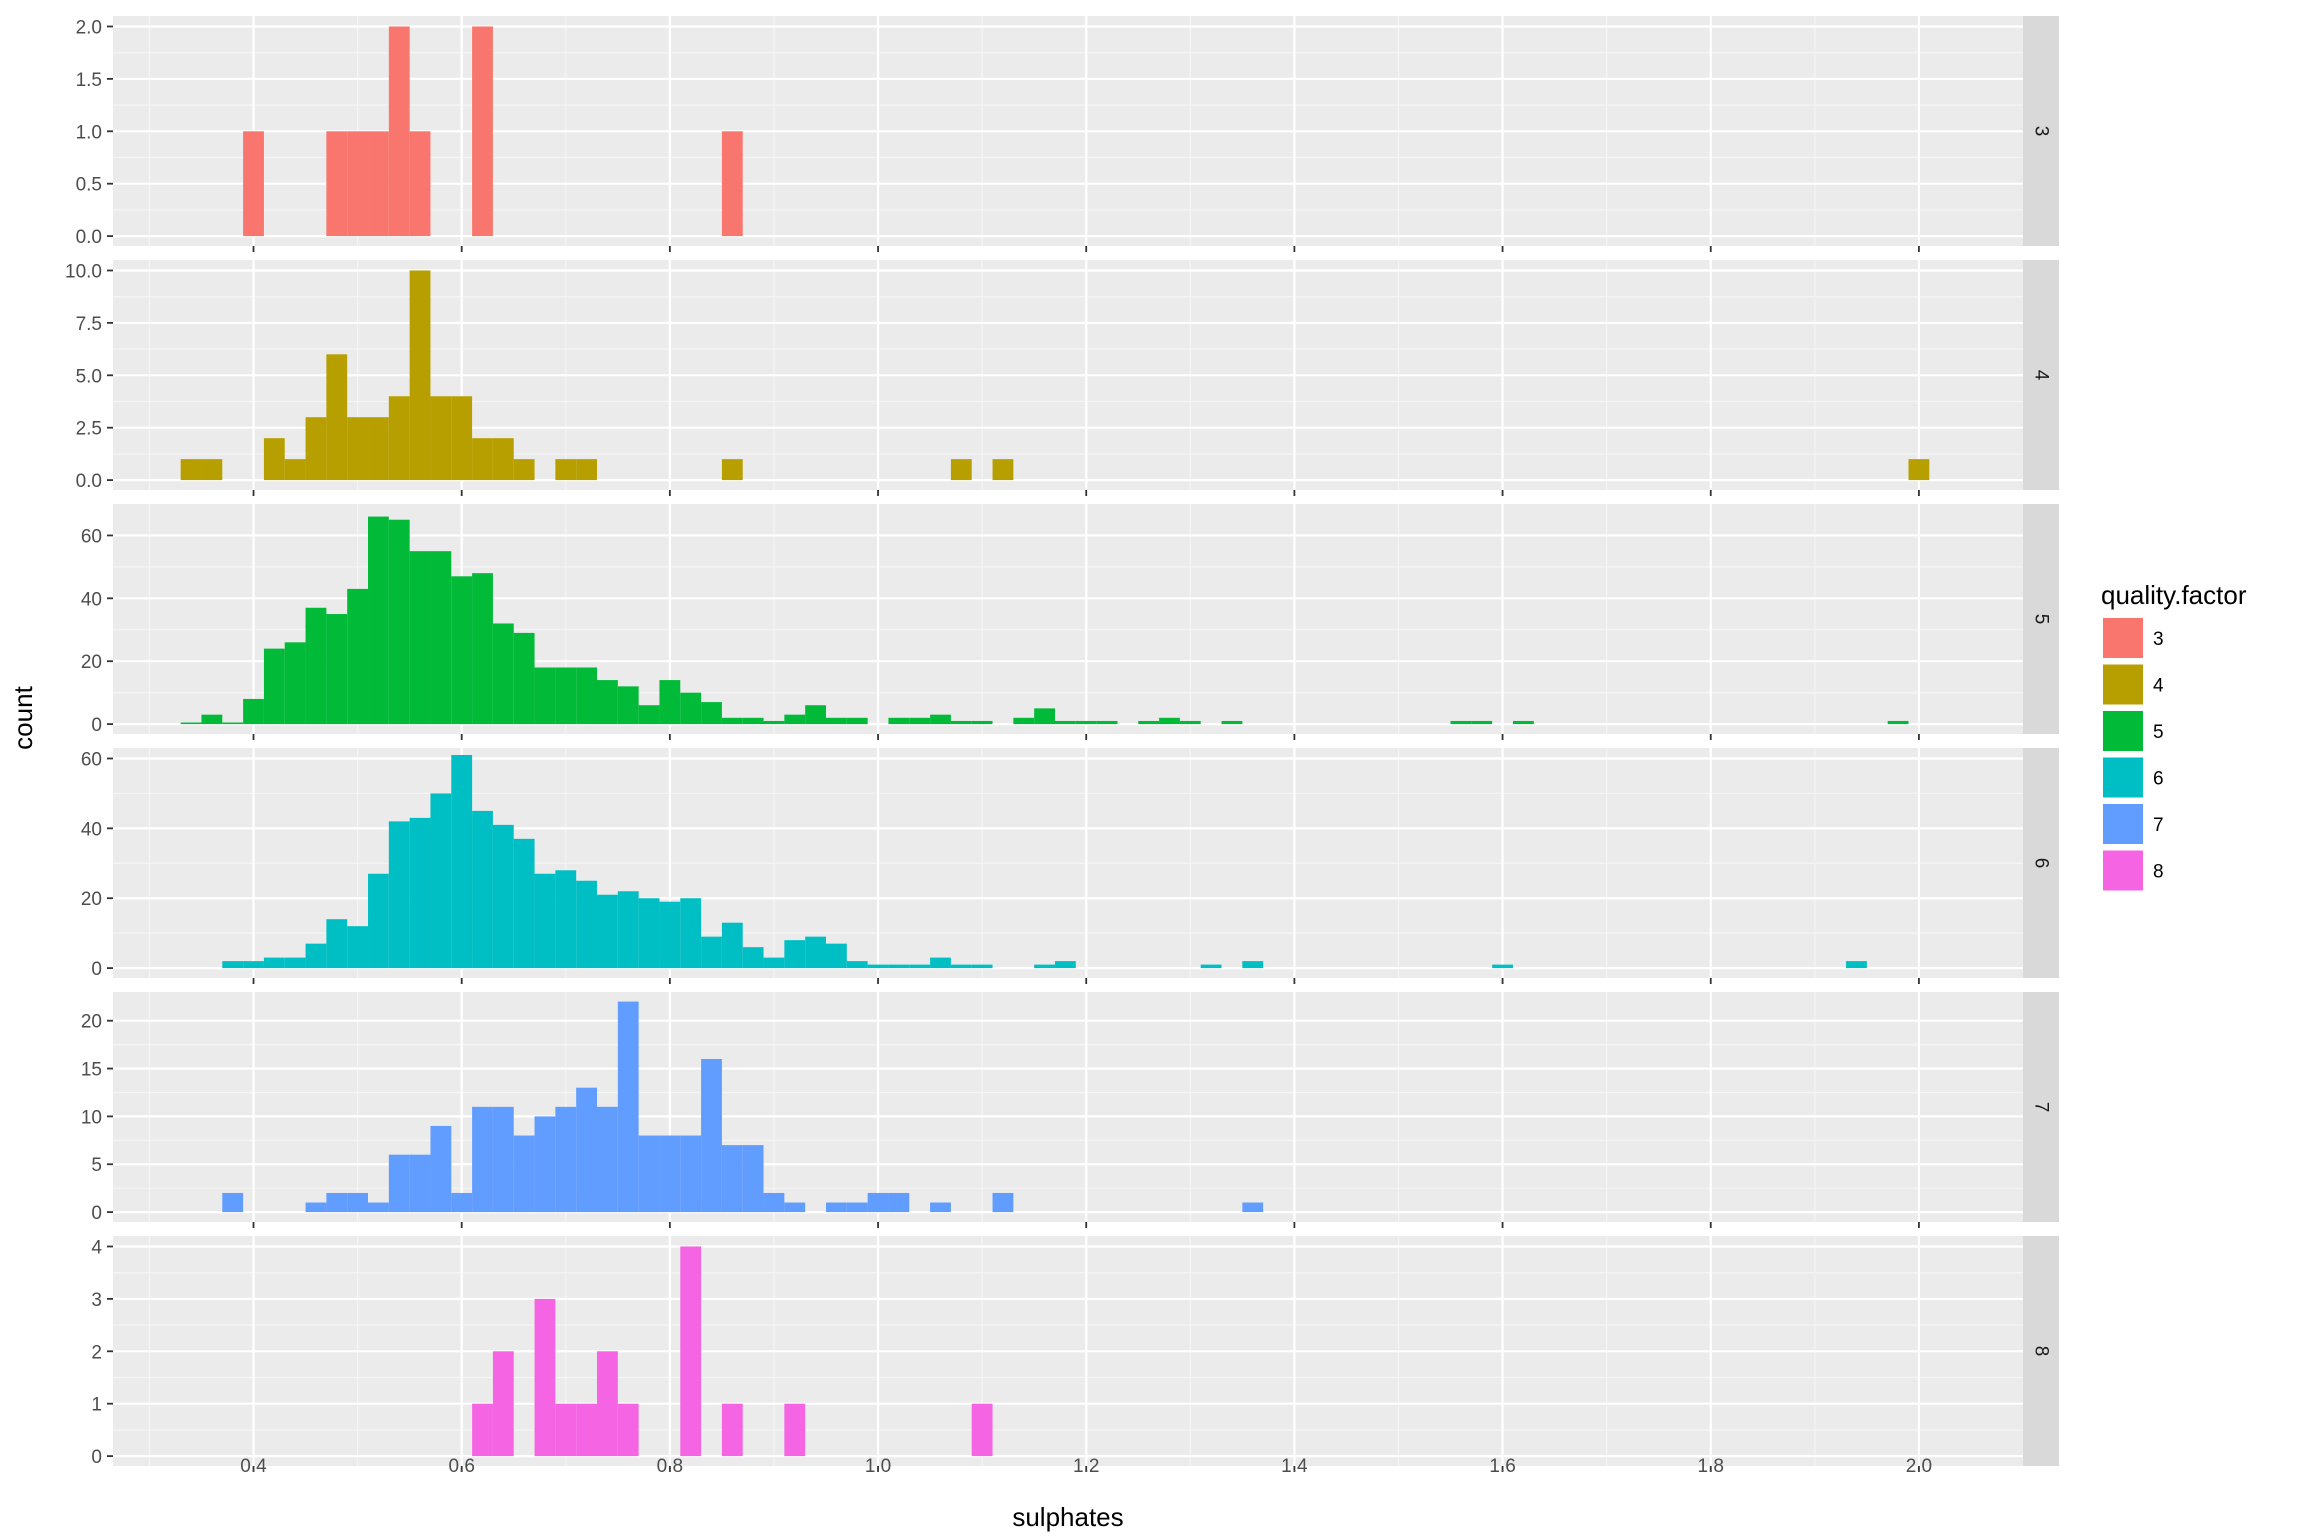 Image resolution: width=2304 pixels, height=1536 pixels. I want to click on facet-3-y-tick-label: 0.5, so click(89, 185).